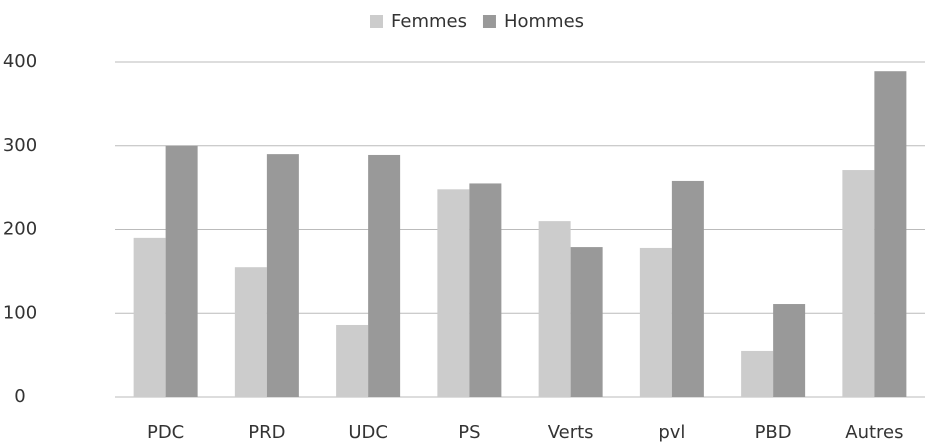 This screenshot has height=447, width=933. What do you see at coordinates (20, 145) in the screenshot?
I see `y-tick-label: 300` at bounding box center [20, 145].